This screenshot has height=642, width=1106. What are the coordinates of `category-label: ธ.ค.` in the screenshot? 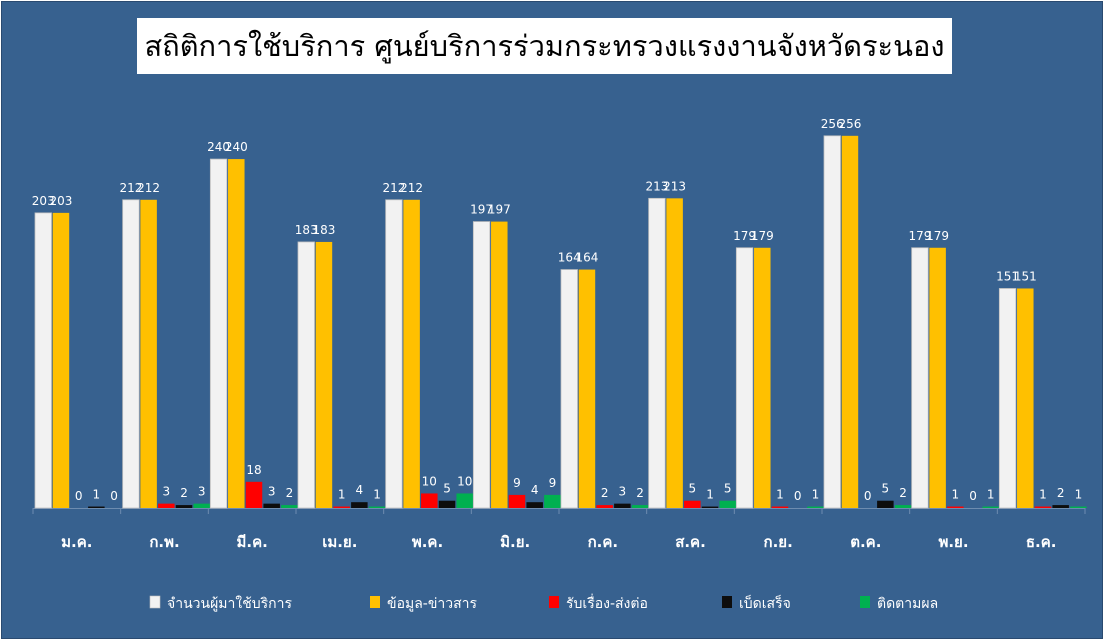 It's located at (1041, 542).